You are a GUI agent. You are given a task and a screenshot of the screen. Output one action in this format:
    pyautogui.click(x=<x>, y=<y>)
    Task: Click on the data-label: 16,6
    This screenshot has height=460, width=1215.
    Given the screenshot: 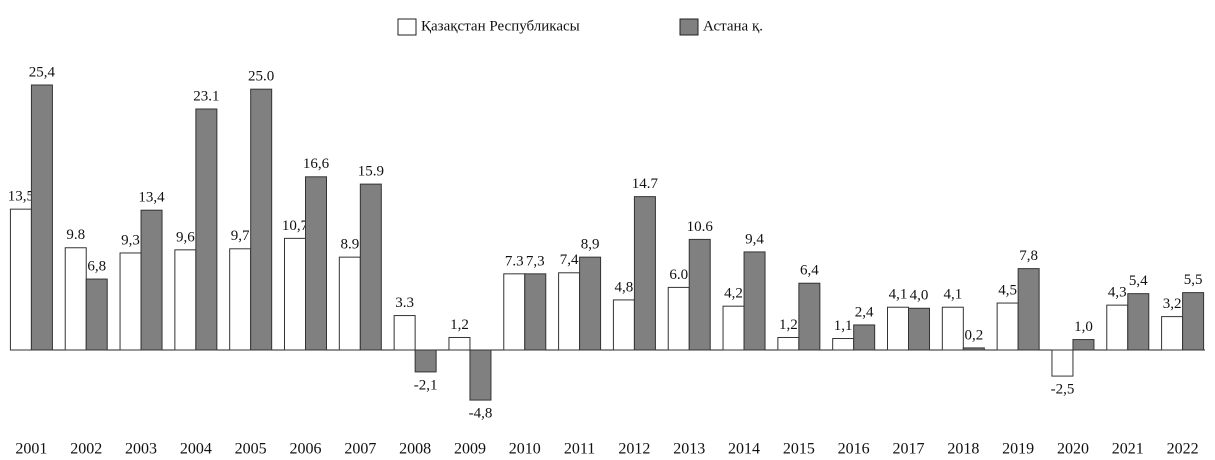 What is the action you would take?
    pyautogui.click(x=316, y=164)
    